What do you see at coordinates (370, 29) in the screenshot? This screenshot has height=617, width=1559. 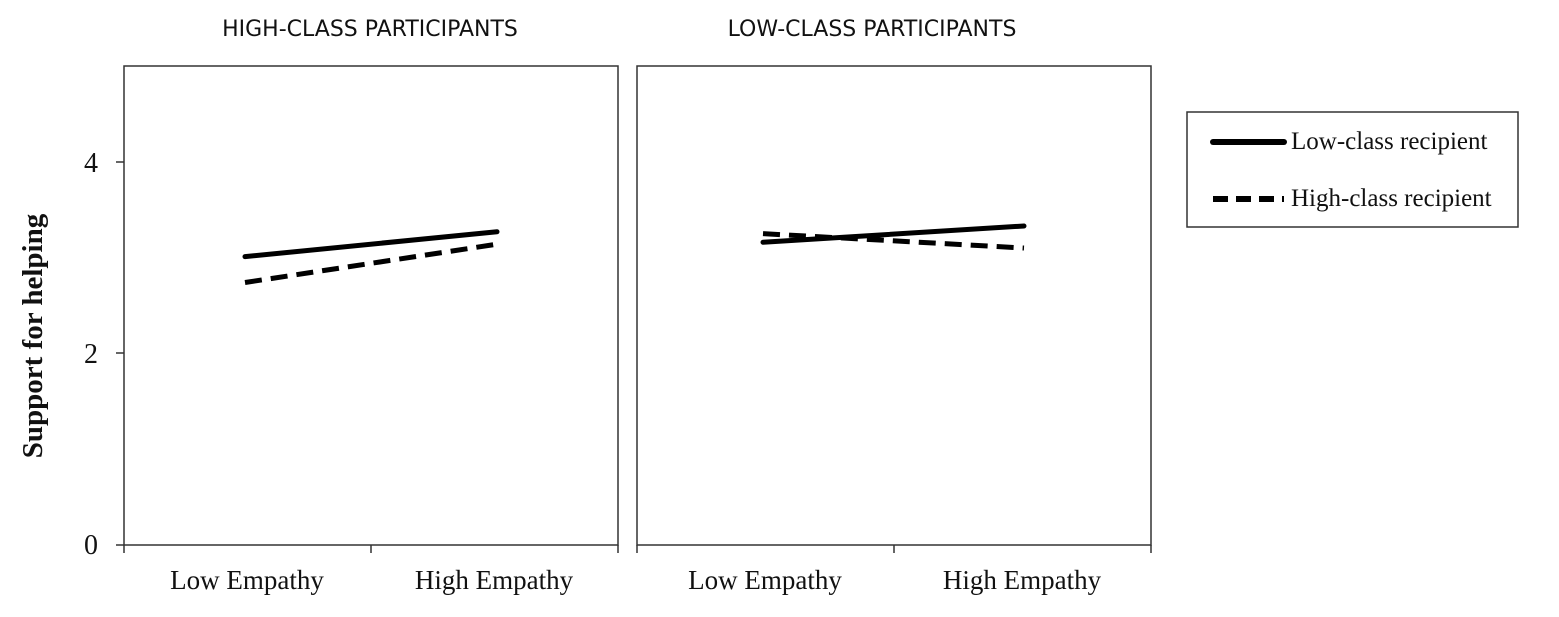 I see `panel-title-high-class: HIGH-CLASS PARTICIPANTS` at bounding box center [370, 29].